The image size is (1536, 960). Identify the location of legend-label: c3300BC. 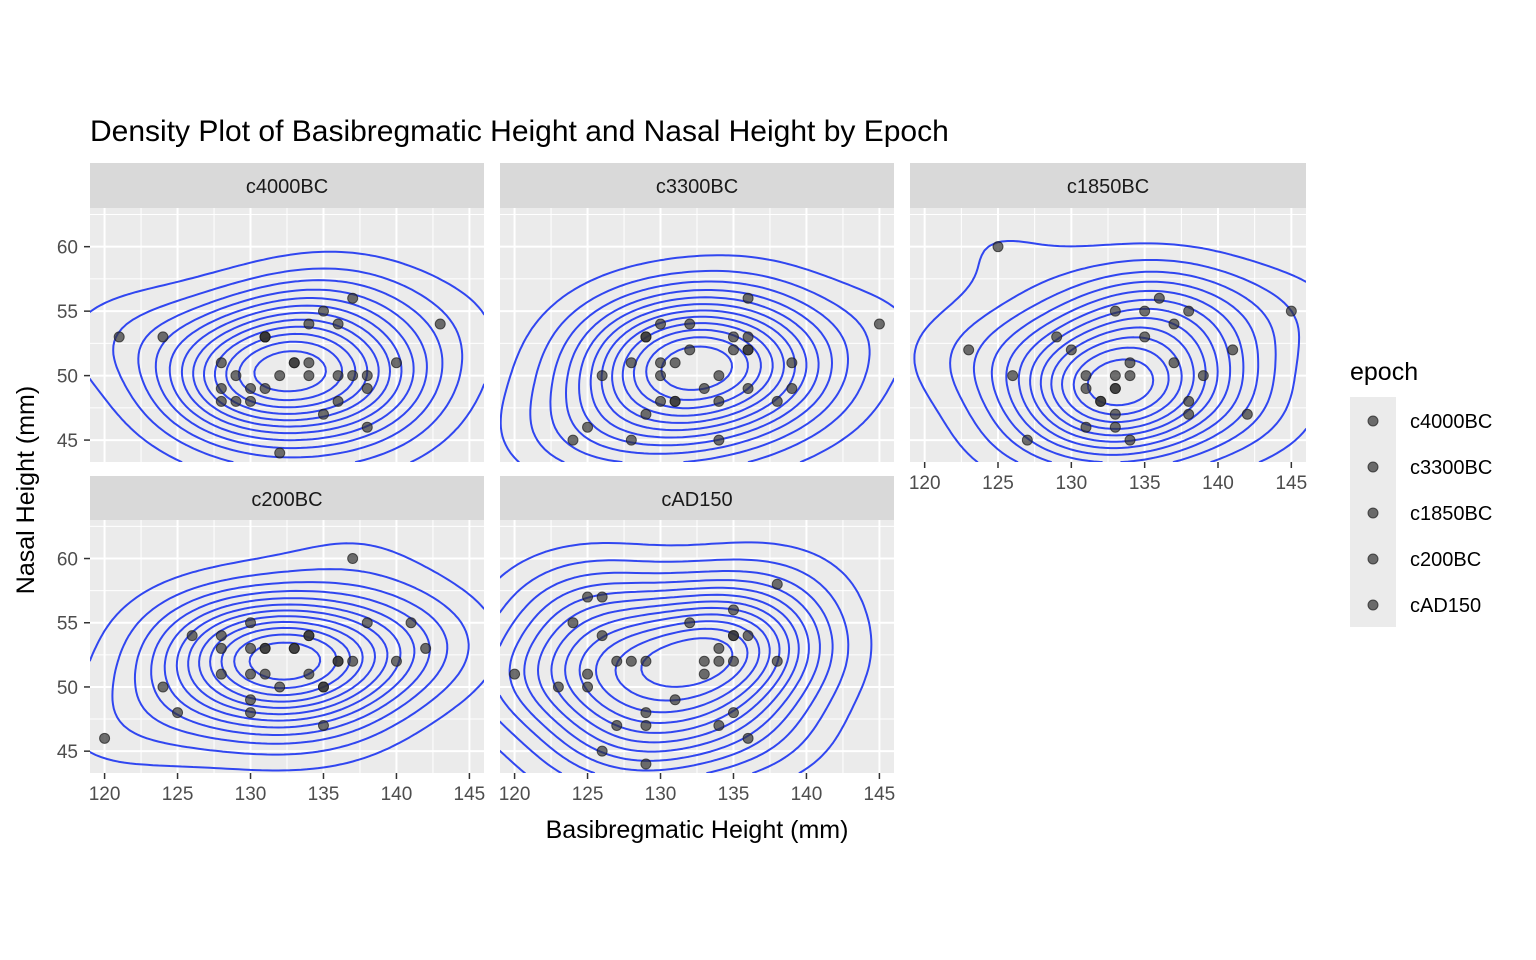
(1451, 468).